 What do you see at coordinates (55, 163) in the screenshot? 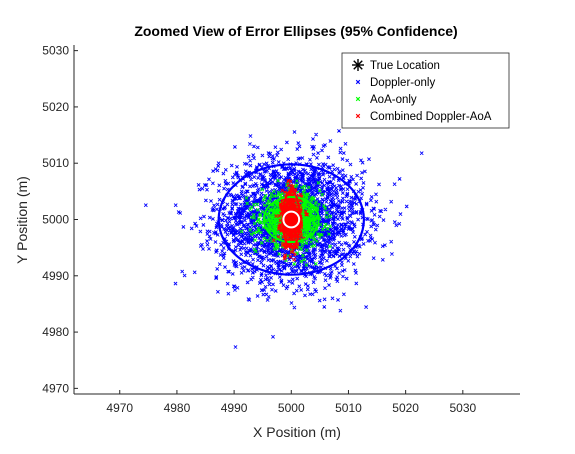
I see `y-tick-label: 5010` at bounding box center [55, 163].